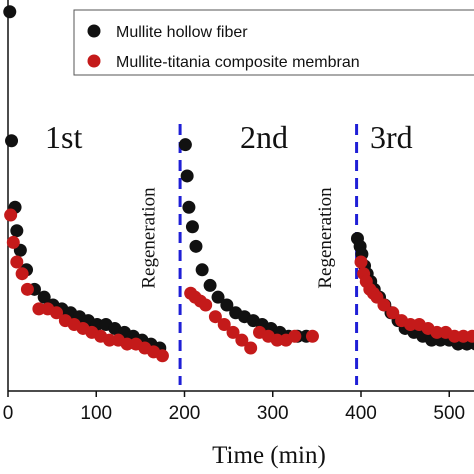 This screenshot has height=474, width=474. I want to click on regeneration-labels: Regeneration Regeneration, so click(237, 238).